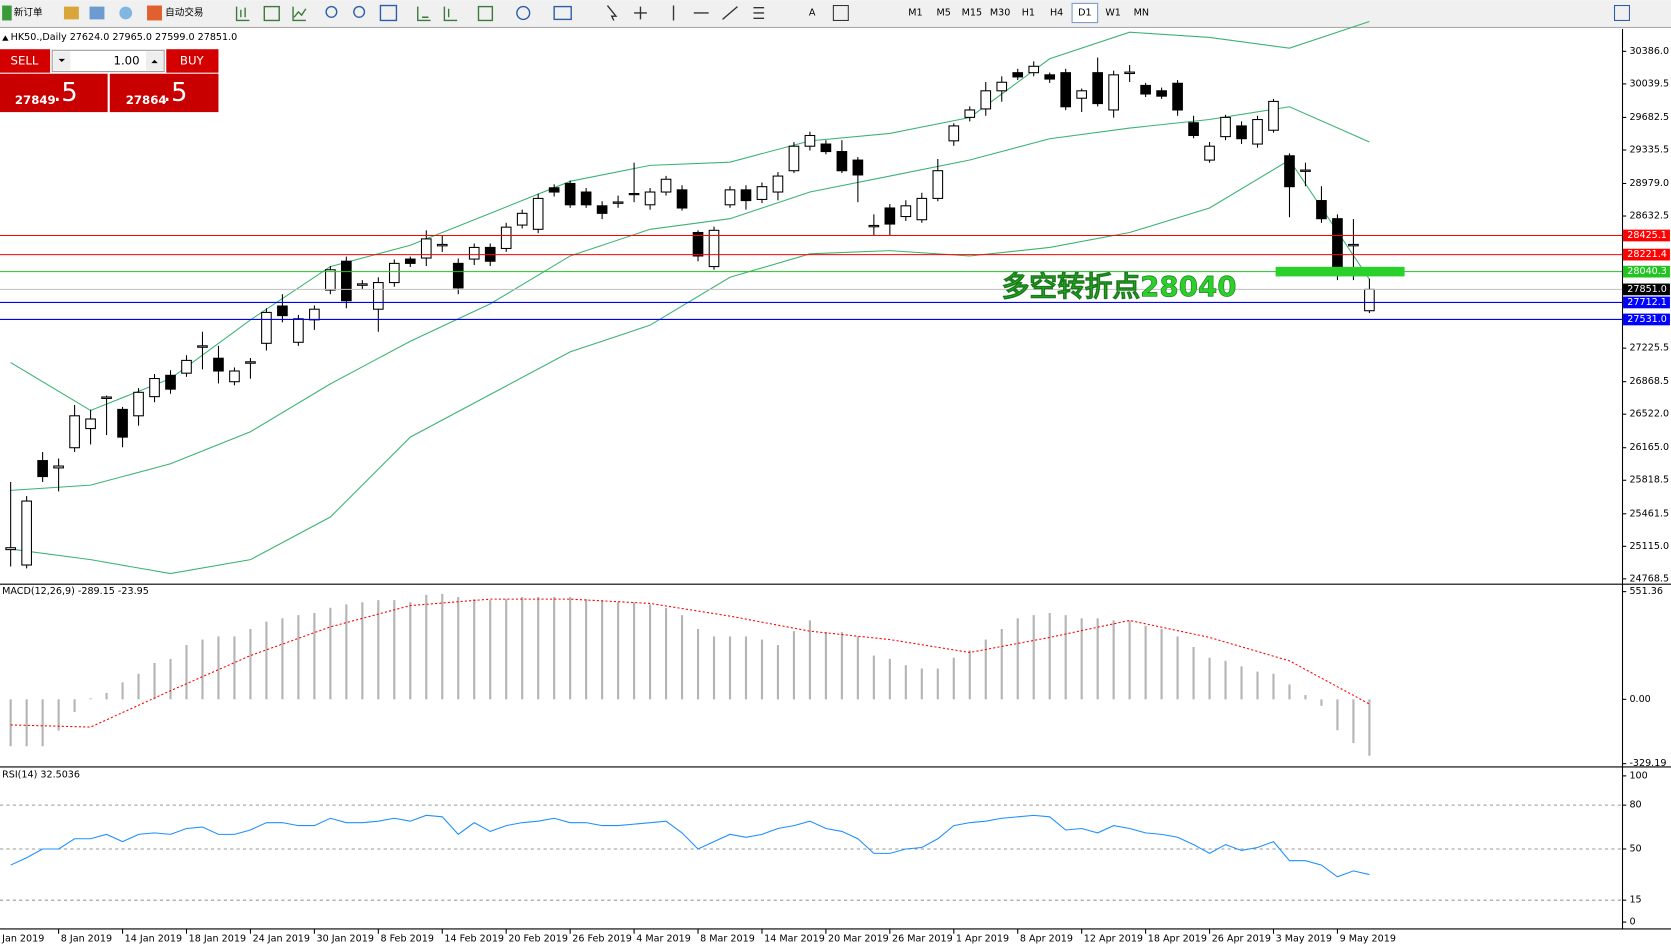 Image resolution: width=1671 pixels, height=951 pixels. Describe the element at coordinates (5, 38) in the screenshot. I see `collapse-icon` at that location.